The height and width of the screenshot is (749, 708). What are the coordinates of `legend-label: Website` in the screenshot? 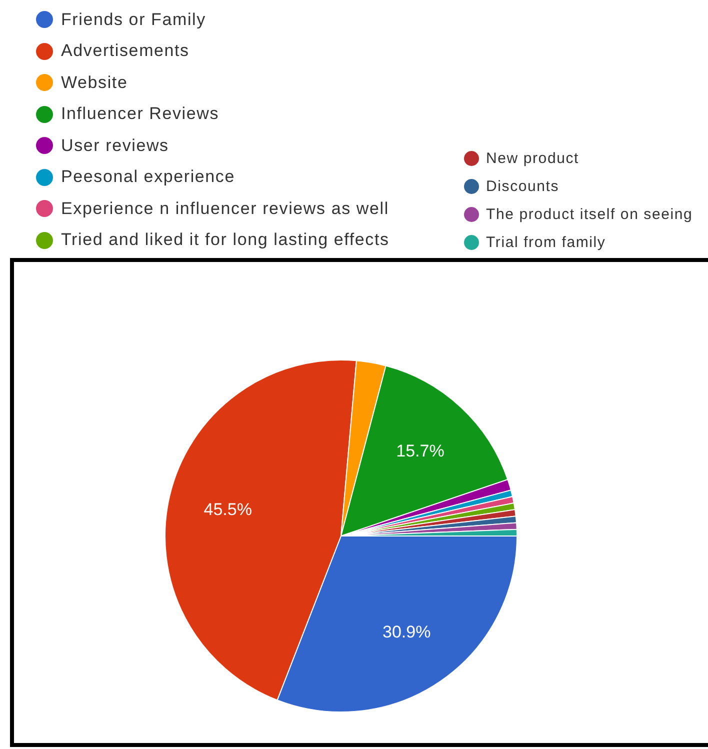 It's located at (94, 82).